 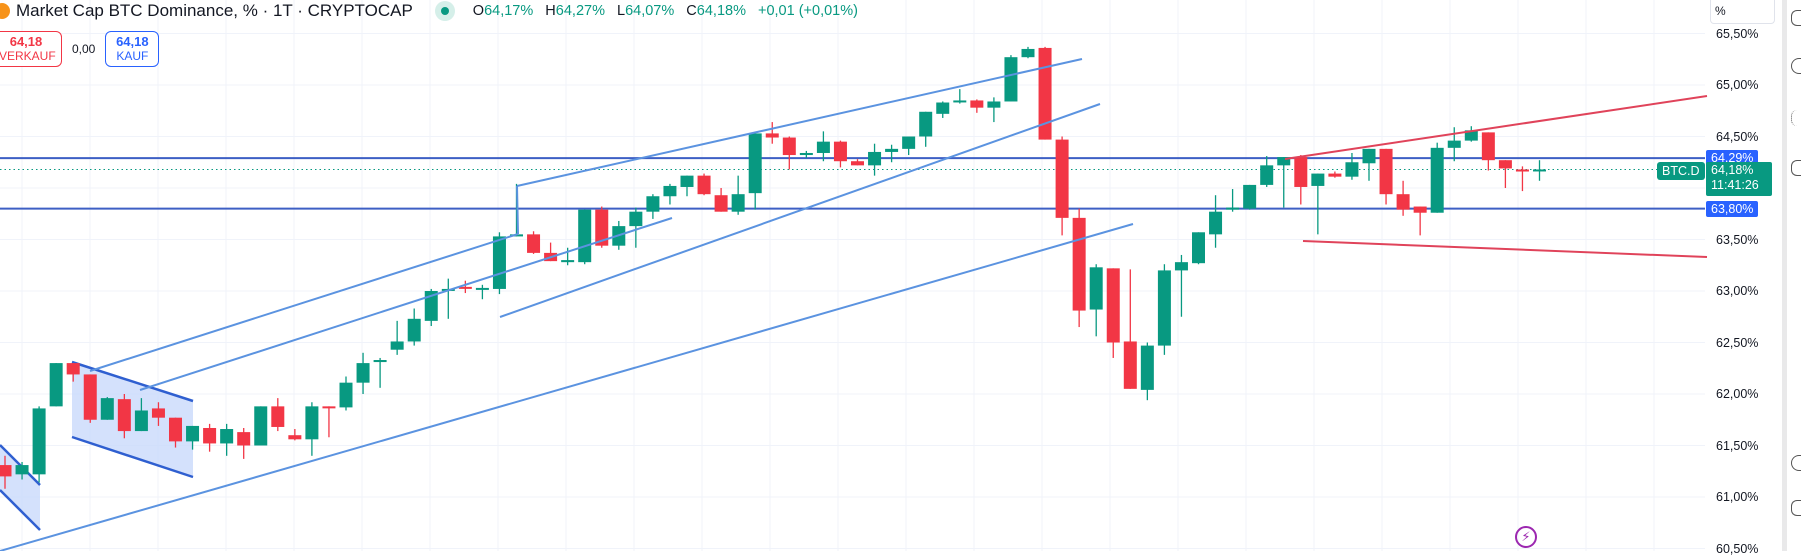 I want to click on help-icon, so click(x=1796, y=463).